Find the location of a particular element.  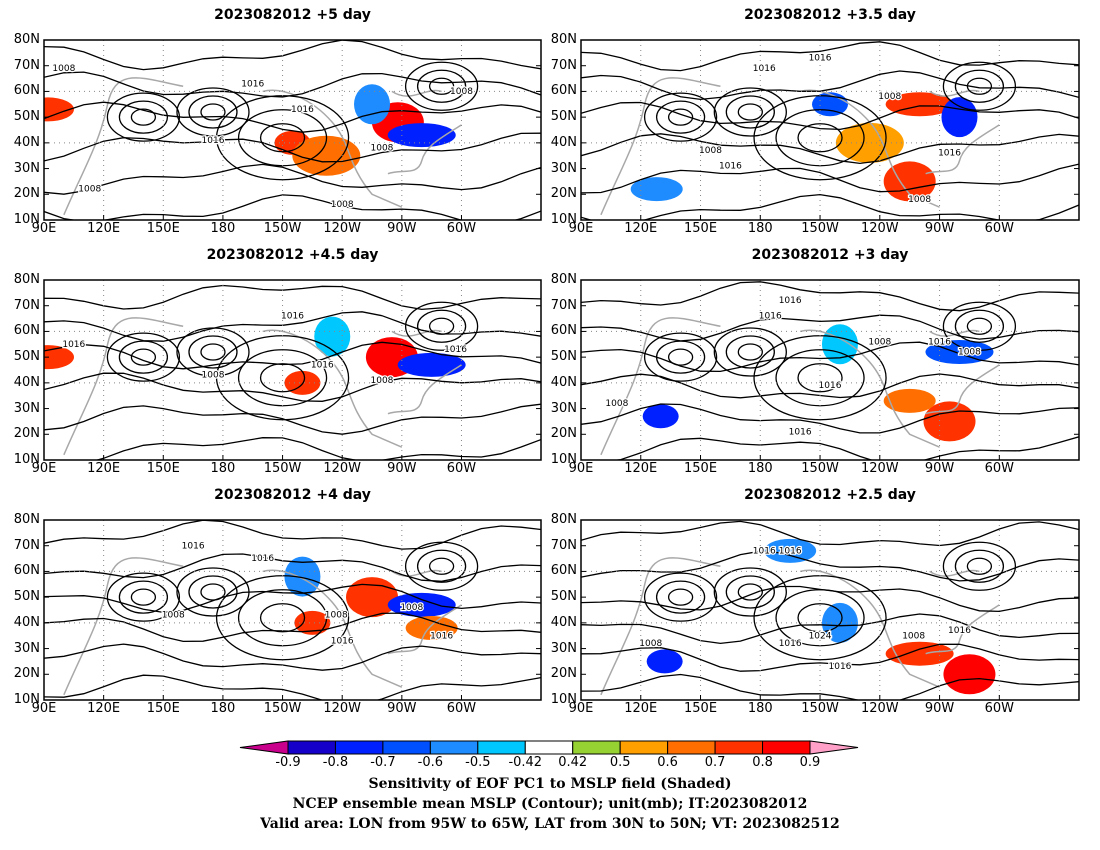

latitude-label: 10N is located at coordinates (26, 459).